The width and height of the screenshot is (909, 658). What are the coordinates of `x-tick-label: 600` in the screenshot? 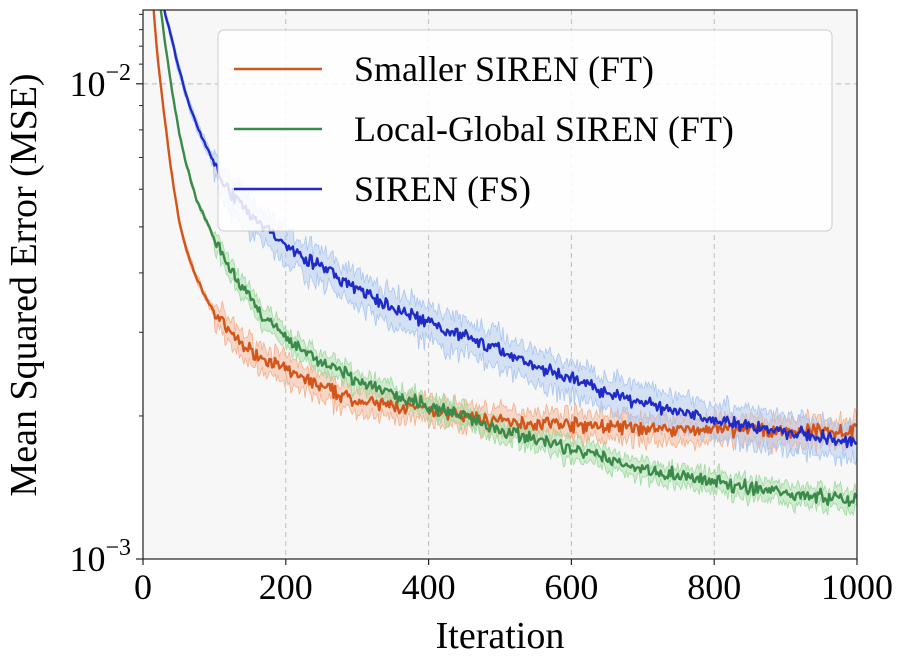 It's located at (571, 587).